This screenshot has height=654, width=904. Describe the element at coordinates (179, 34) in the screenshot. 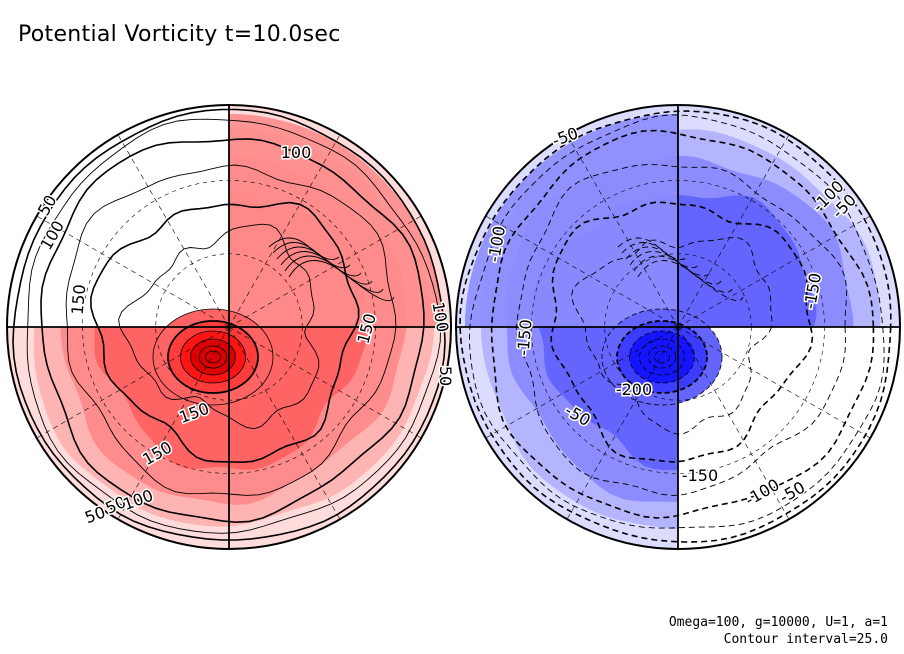

I see `chart-title: Potential Vorticity t=10.0sec` at that location.